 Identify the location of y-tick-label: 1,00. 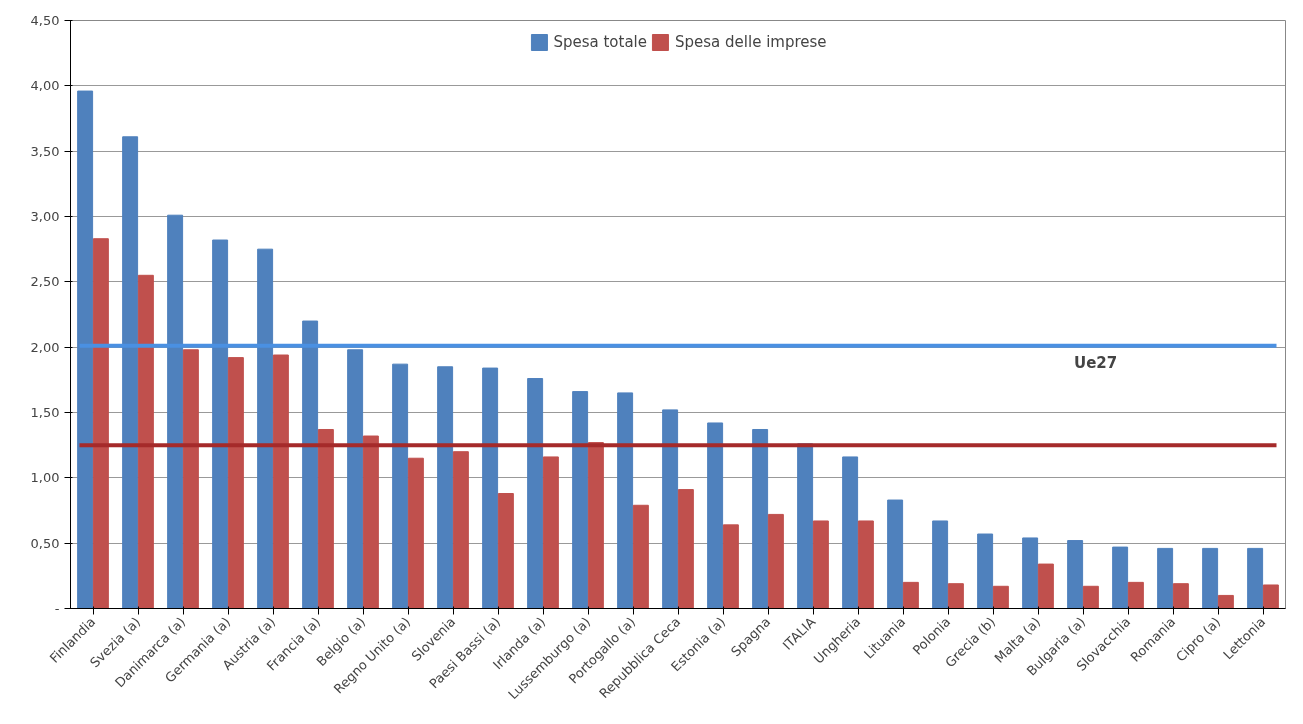
(45, 478).